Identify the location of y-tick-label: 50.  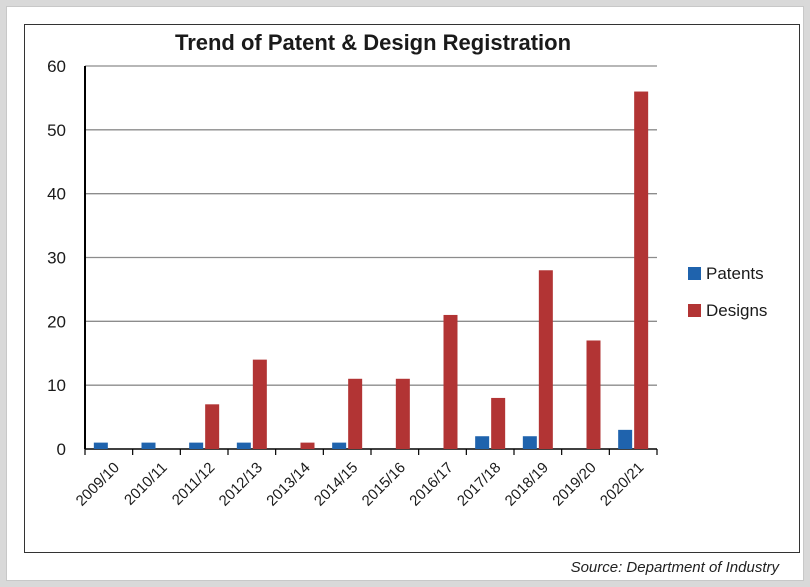
(56, 130).